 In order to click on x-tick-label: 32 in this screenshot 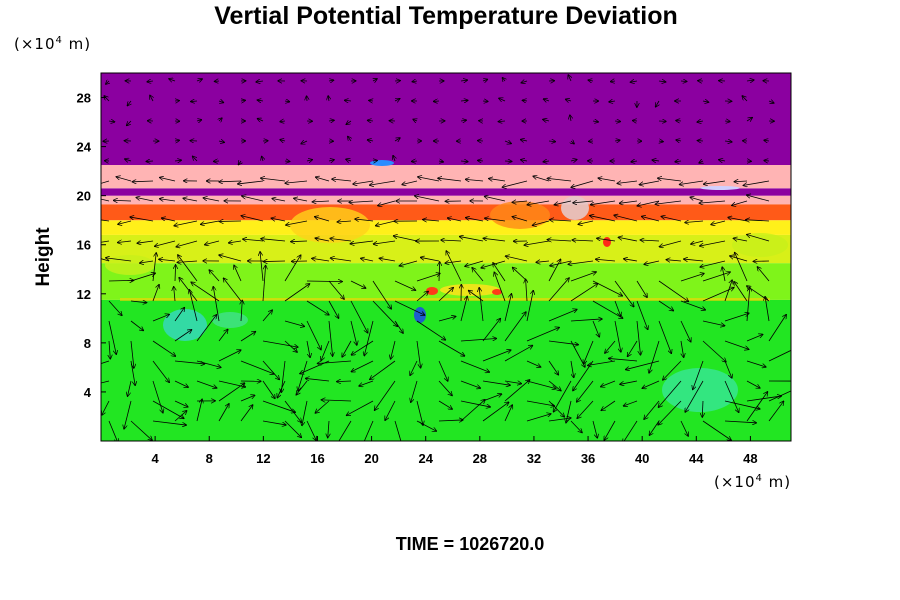, I will do `click(534, 458)`.